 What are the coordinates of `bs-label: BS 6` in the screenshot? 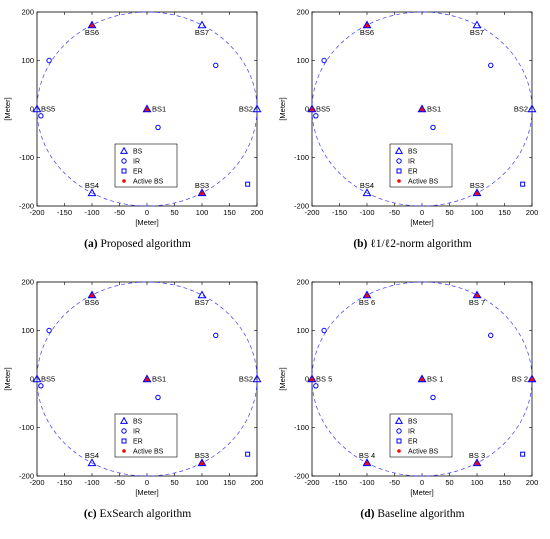 It's located at (367, 302).